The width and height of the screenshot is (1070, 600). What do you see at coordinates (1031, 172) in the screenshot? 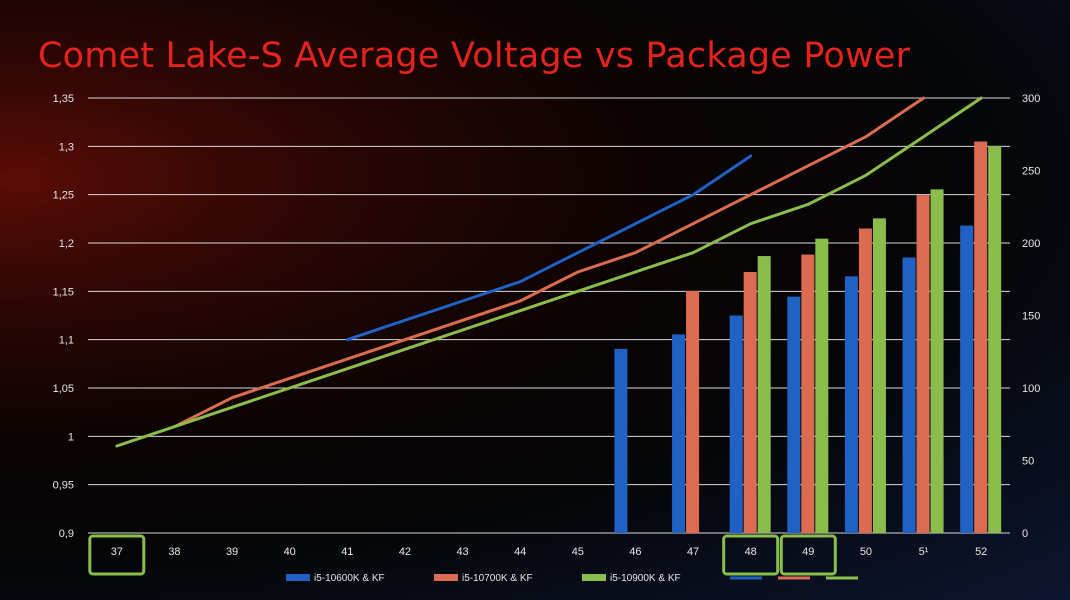
I see `y-right-tick-label: 250` at bounding box center [1031, 172].